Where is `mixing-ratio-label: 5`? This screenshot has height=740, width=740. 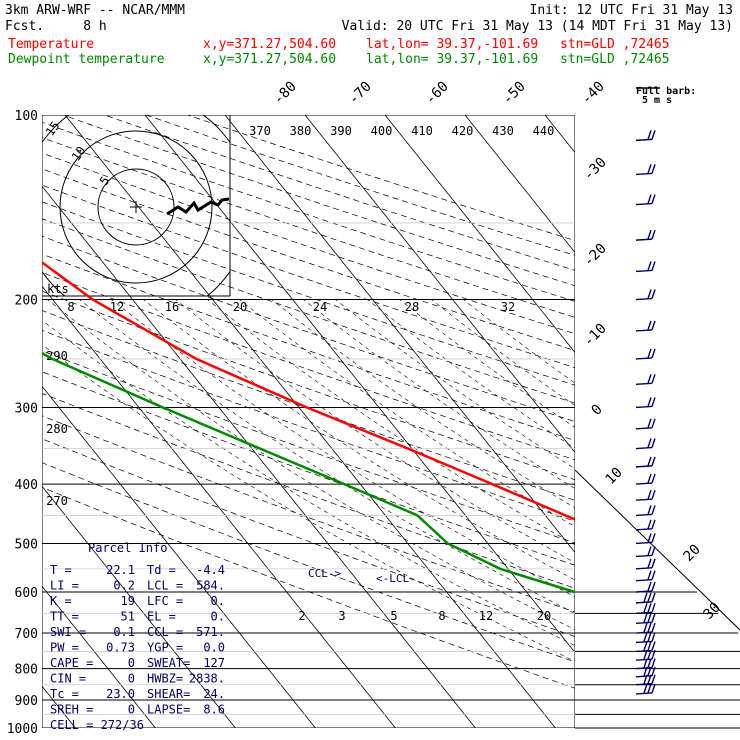 mixing-ratio-label: 5 is located at coordinates (393, 616).